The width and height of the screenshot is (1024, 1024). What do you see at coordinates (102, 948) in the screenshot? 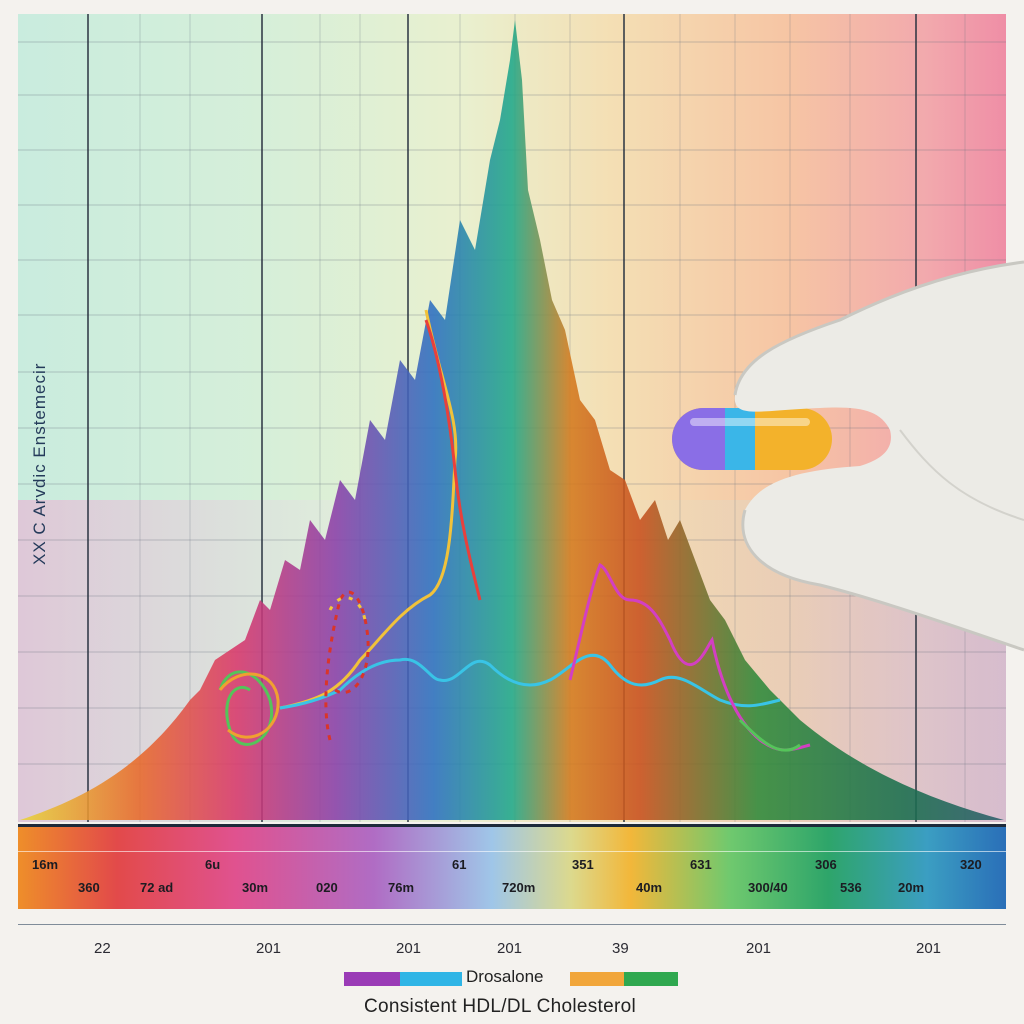
I see `year-label: 22` at bounding box center [102, 948].